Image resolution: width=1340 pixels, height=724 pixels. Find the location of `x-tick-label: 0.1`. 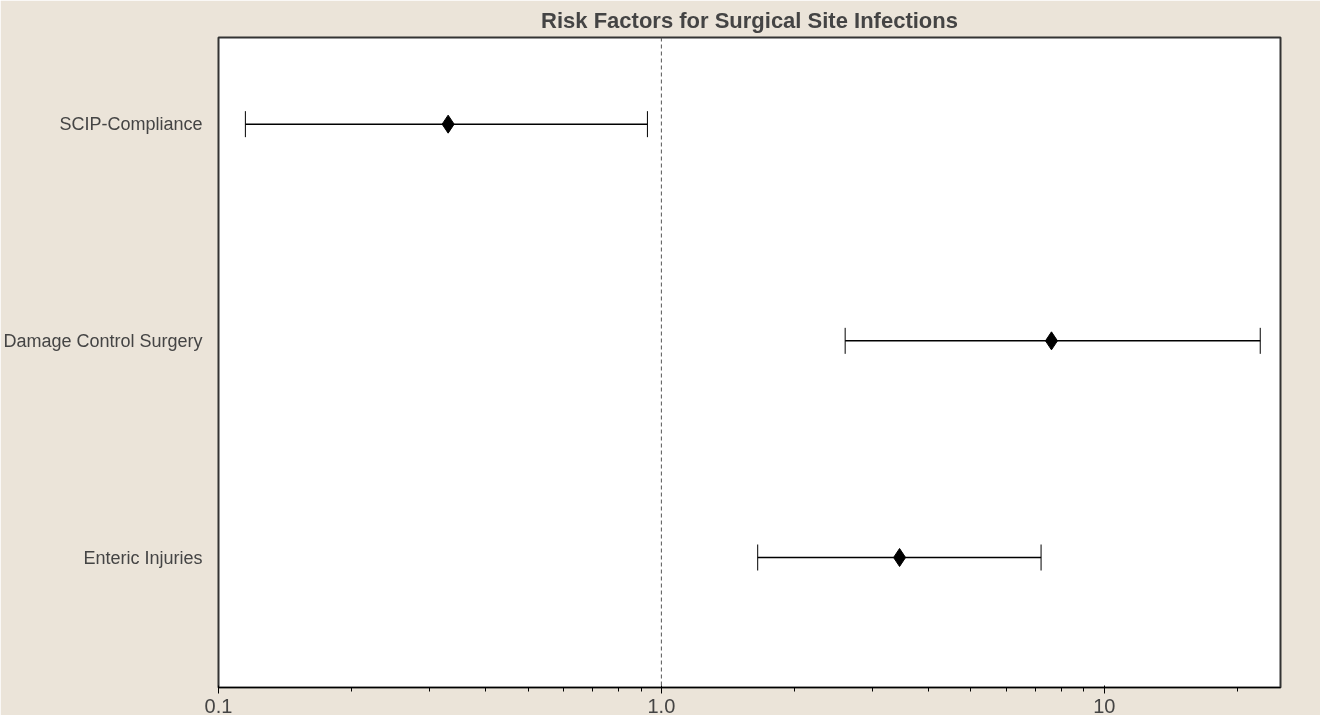

x-tick-label: 0.1 is located at coordinates (218, 705).